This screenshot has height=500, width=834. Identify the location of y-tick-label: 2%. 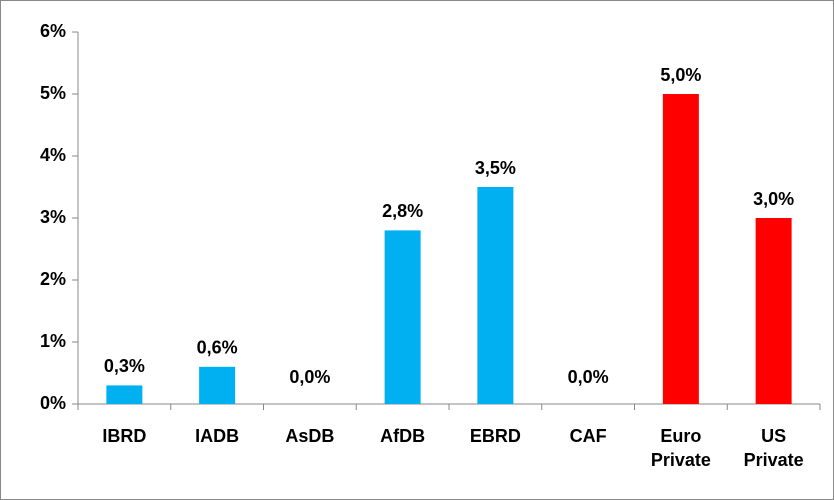
(53, 279).